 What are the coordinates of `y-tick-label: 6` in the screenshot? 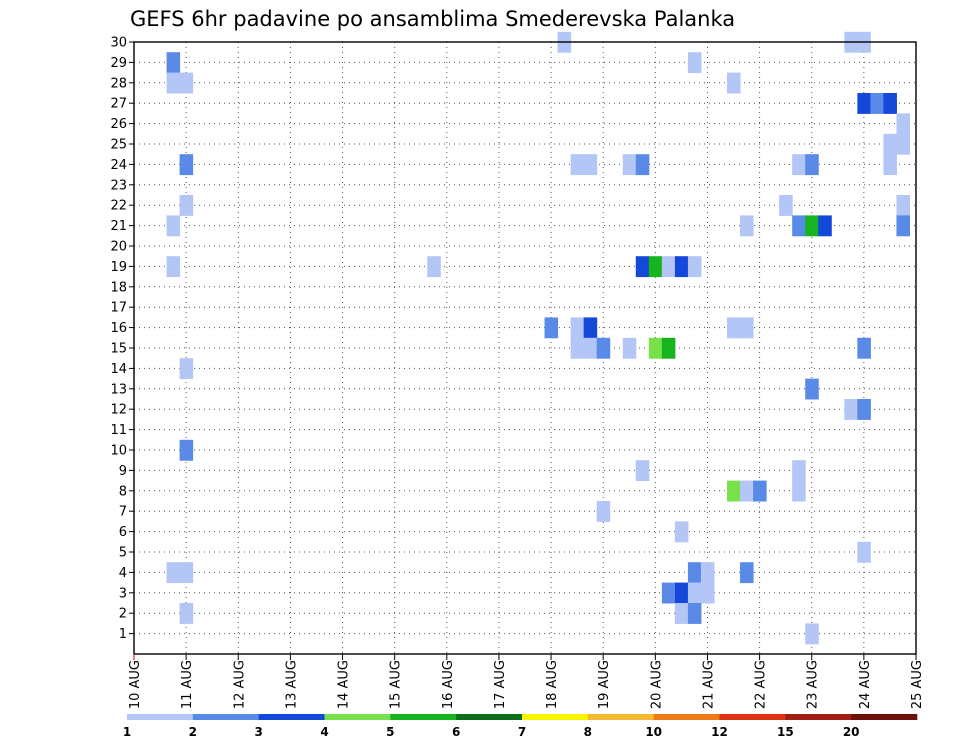 It's located at (123, 532).